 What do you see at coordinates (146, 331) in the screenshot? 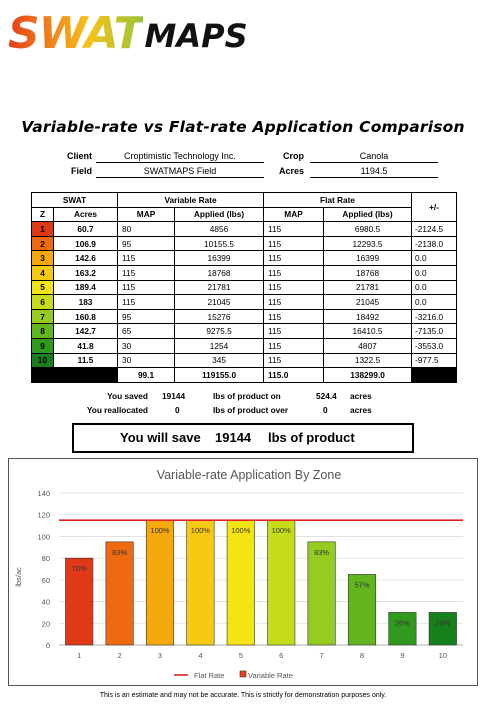
I see `variable-map-cell: 65` at bounding box center [146, 331].